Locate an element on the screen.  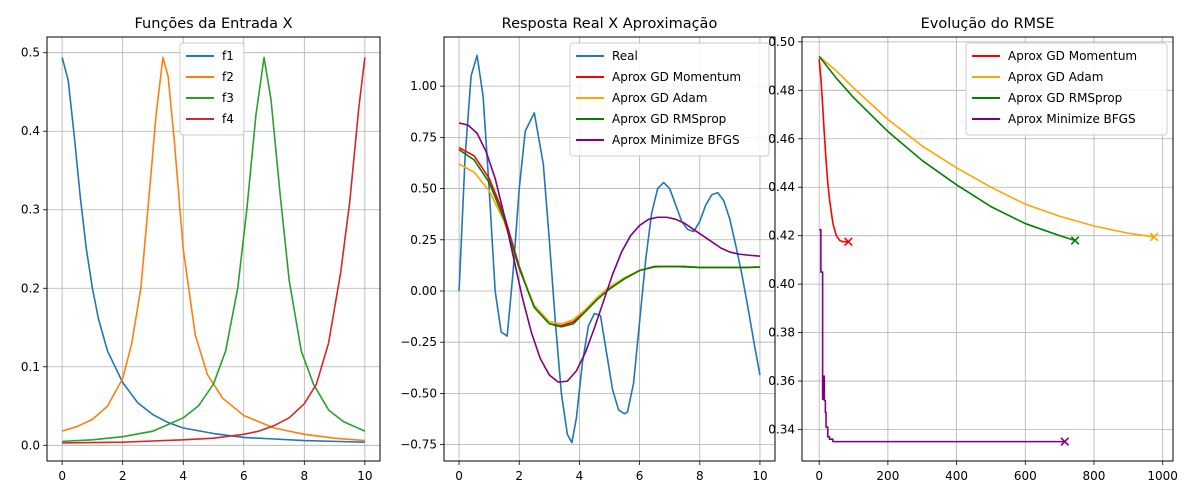
y-tick-label: 0.5 is located at coordinates (30, 53).